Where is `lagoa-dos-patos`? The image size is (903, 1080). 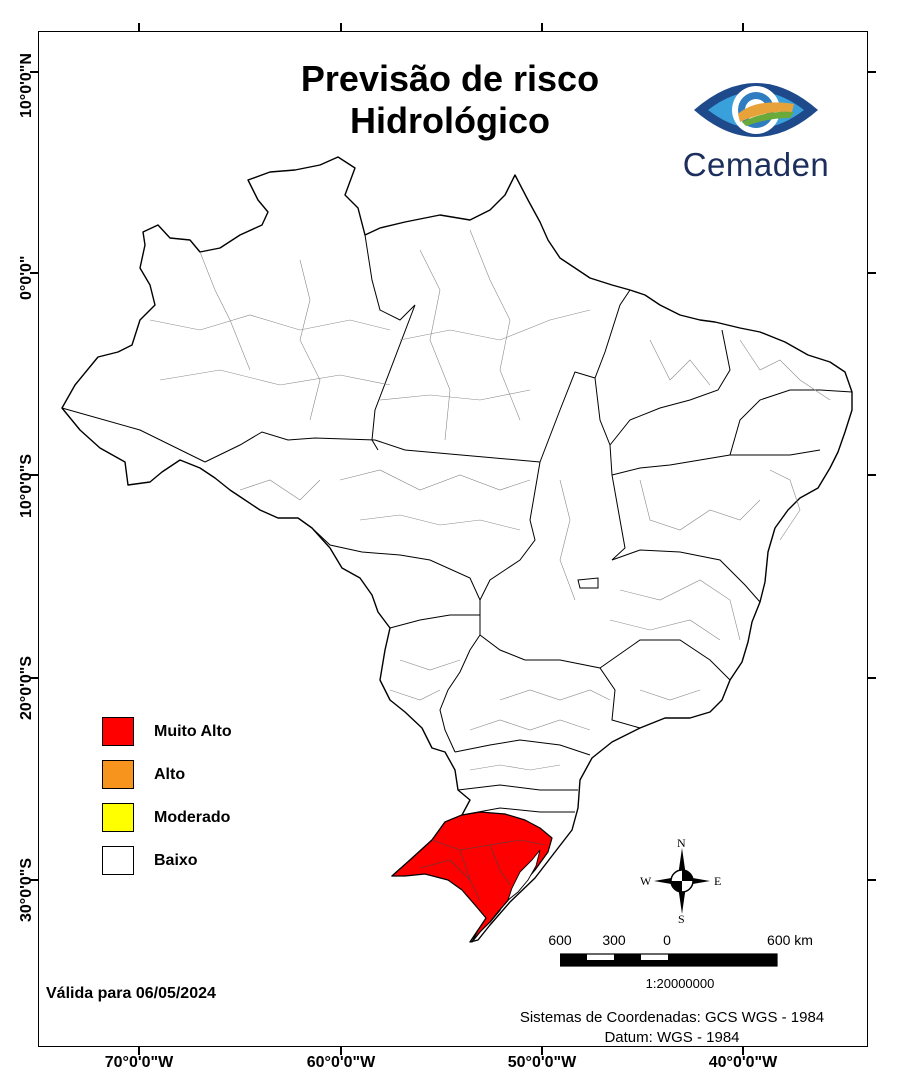 lagoa-dos-patos is located at coordinates (524, 875).